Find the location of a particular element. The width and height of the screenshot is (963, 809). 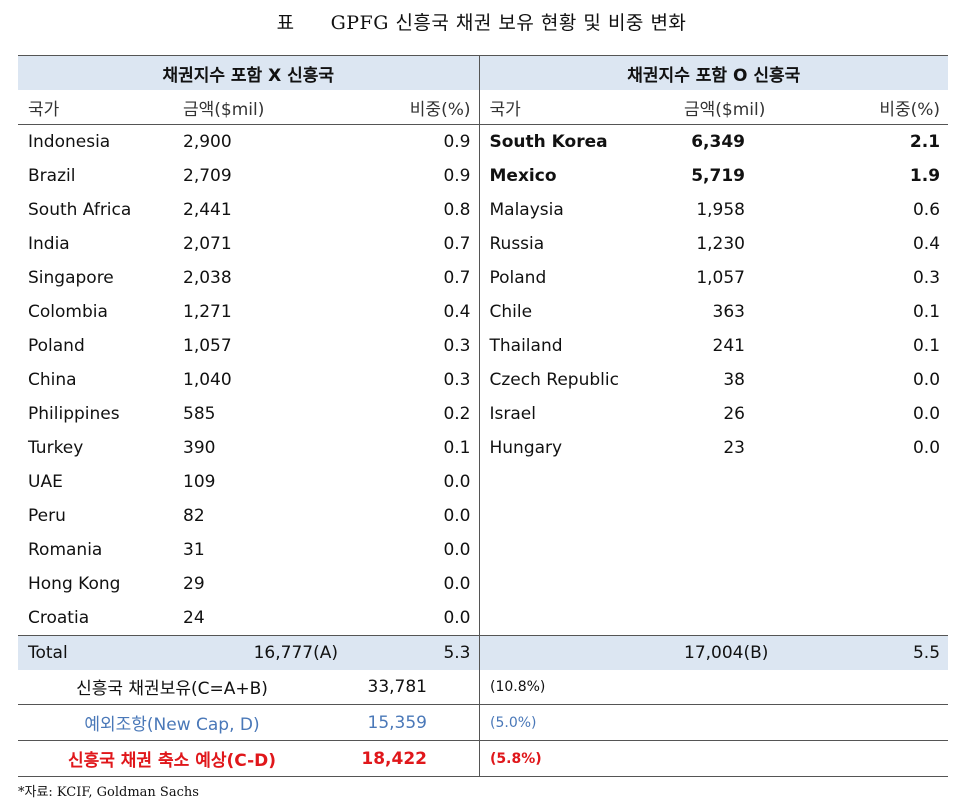

left-amount-cell: 2,071 is located at coordinates (207, 244).